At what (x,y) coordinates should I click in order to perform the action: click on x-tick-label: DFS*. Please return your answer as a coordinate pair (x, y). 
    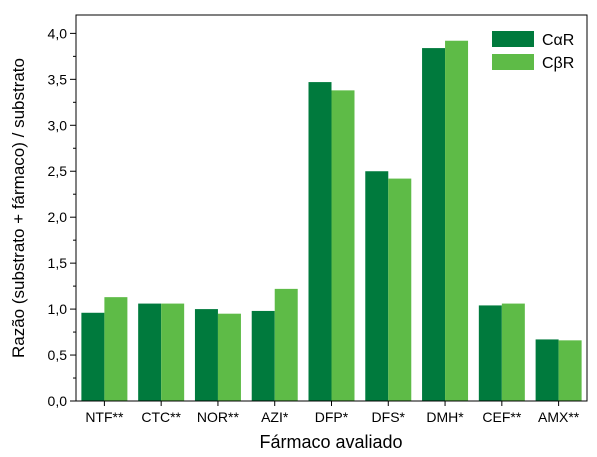
    Looking at the image, I should click on (389, 417).